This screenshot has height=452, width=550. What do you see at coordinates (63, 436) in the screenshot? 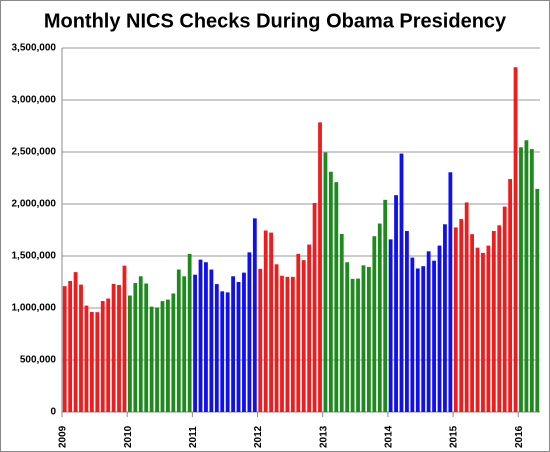
I see `x-tick-label: 2009` at bounding box center [63, 436].